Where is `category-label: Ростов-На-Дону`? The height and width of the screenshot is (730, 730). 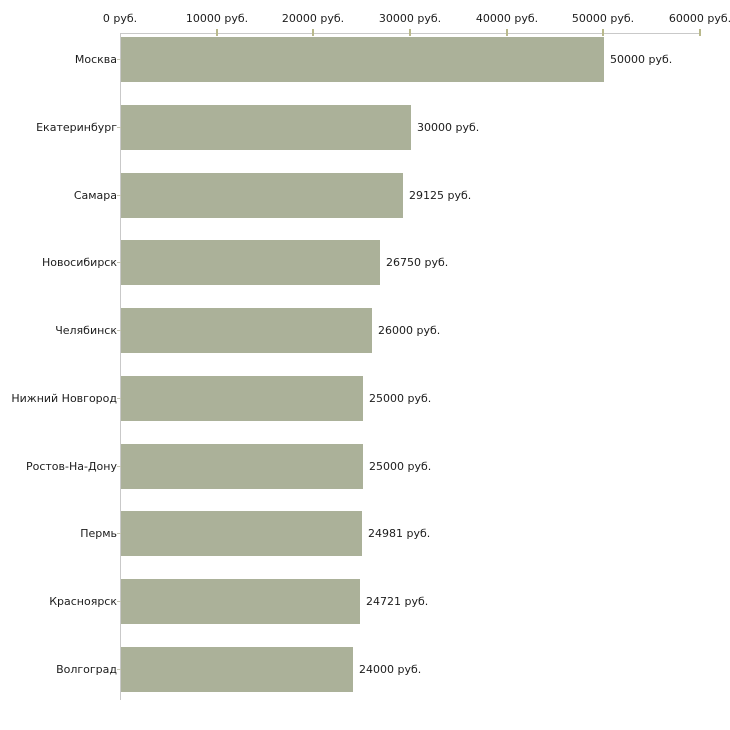
category-label: Ростов-На-Дону is located at coordinates (71, 466).